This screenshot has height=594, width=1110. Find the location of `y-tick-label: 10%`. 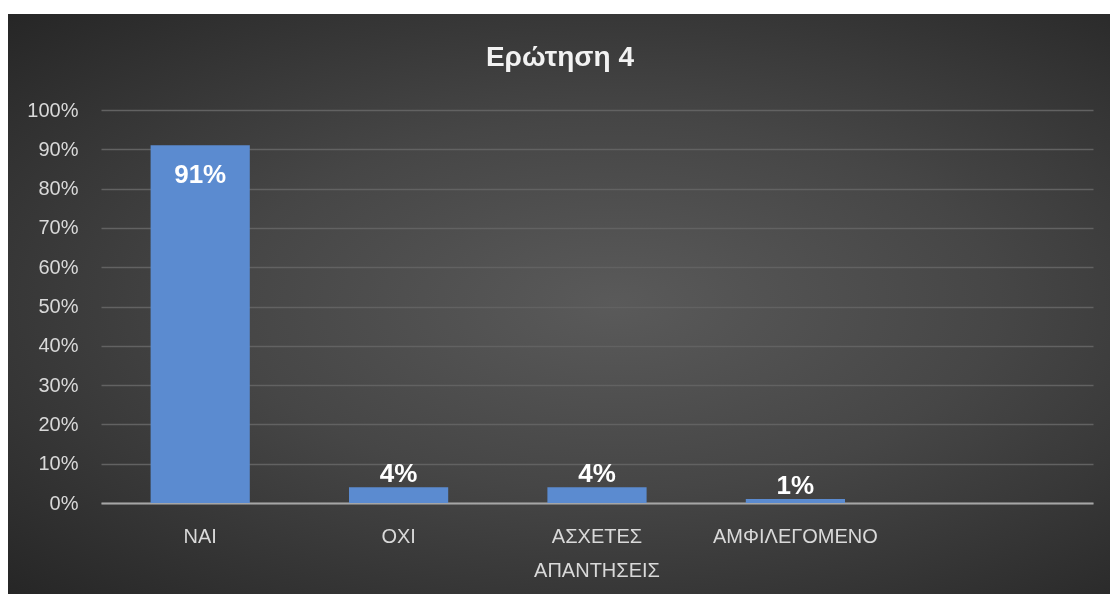

y-tick-label: 10% is located at coordinates (58, 463).